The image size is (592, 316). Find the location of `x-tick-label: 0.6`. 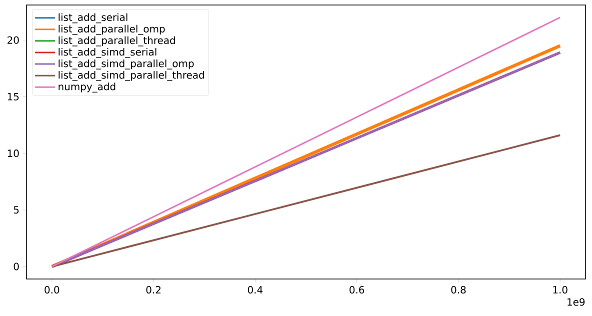

x-tick-label: 0.6 is located at coordinates (357, 290).